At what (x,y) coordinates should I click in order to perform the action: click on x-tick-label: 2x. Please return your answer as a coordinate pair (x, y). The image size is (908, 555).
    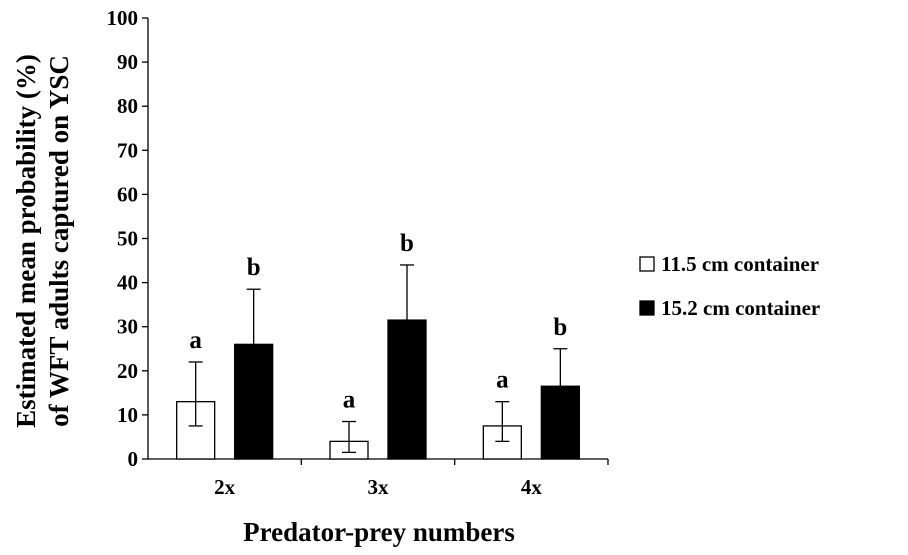
    Looking at the image, I should click on (225, 487).